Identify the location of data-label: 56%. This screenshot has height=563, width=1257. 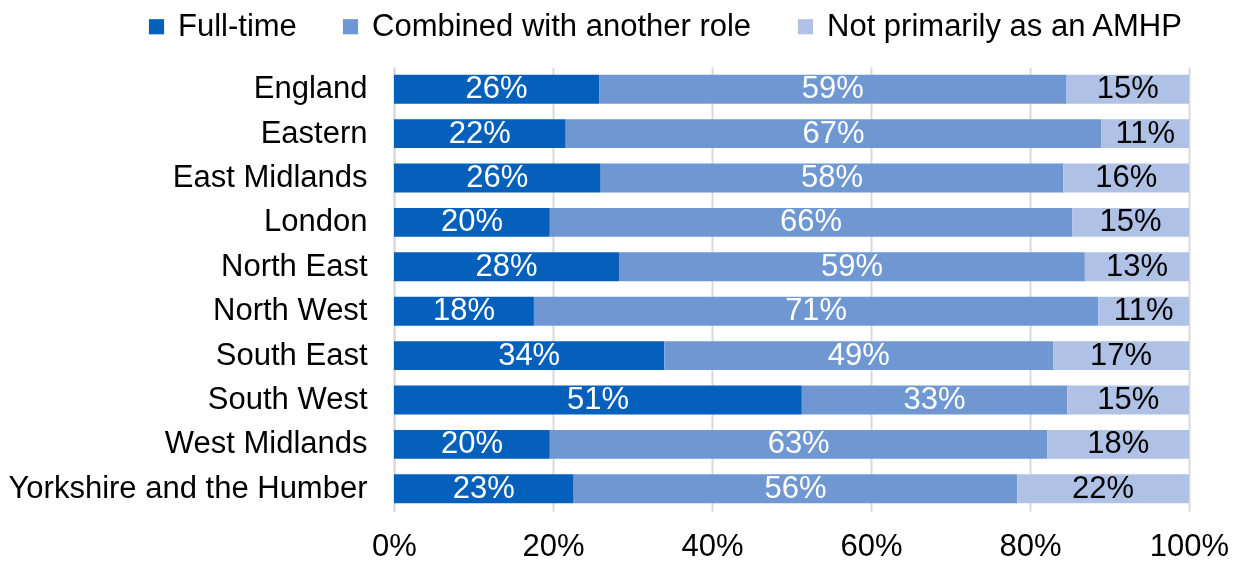
(795, 487).